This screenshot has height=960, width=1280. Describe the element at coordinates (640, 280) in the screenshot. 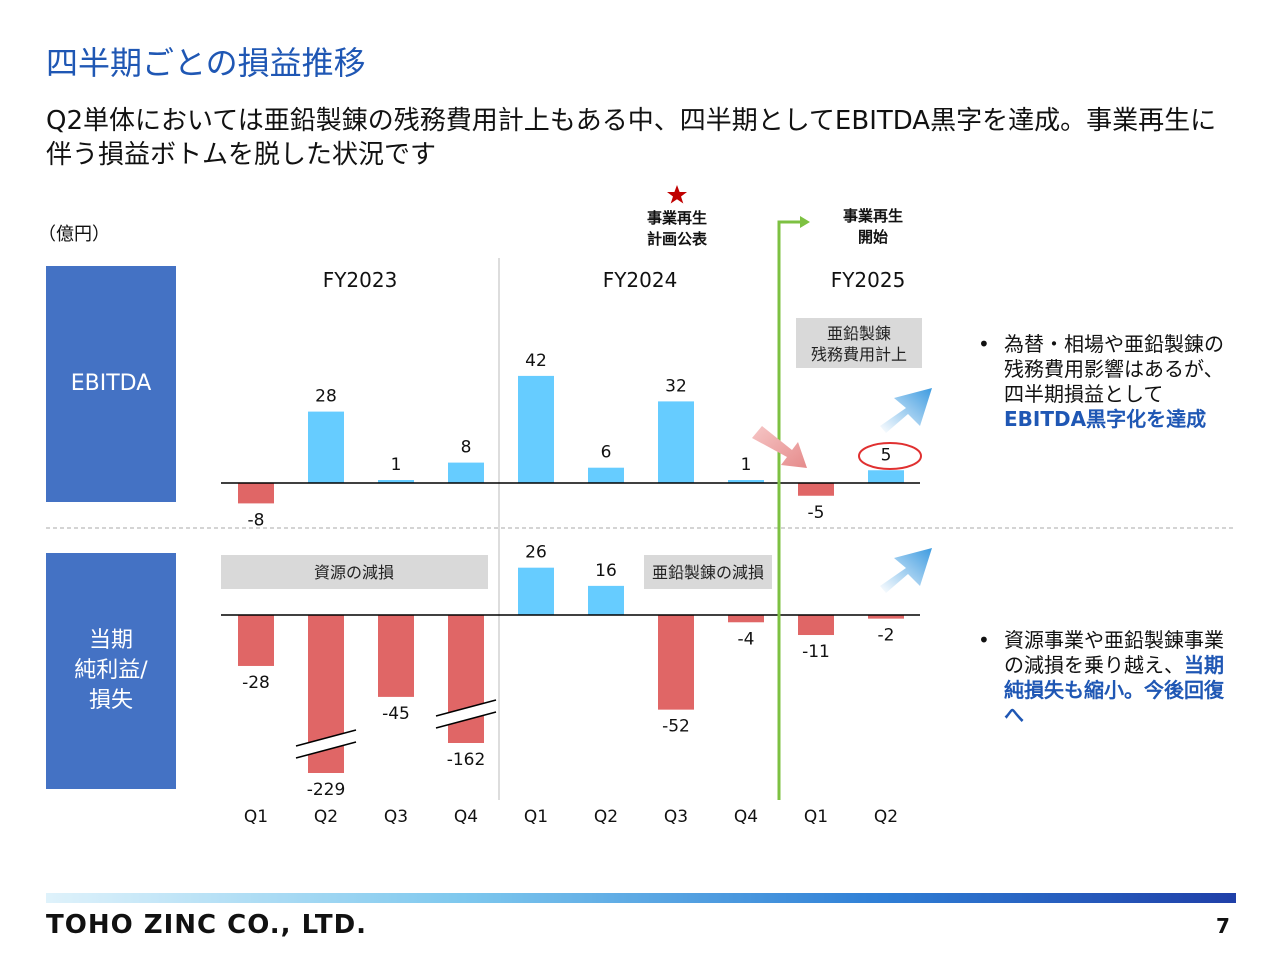

I see `fy-label: FY2024` at that location.